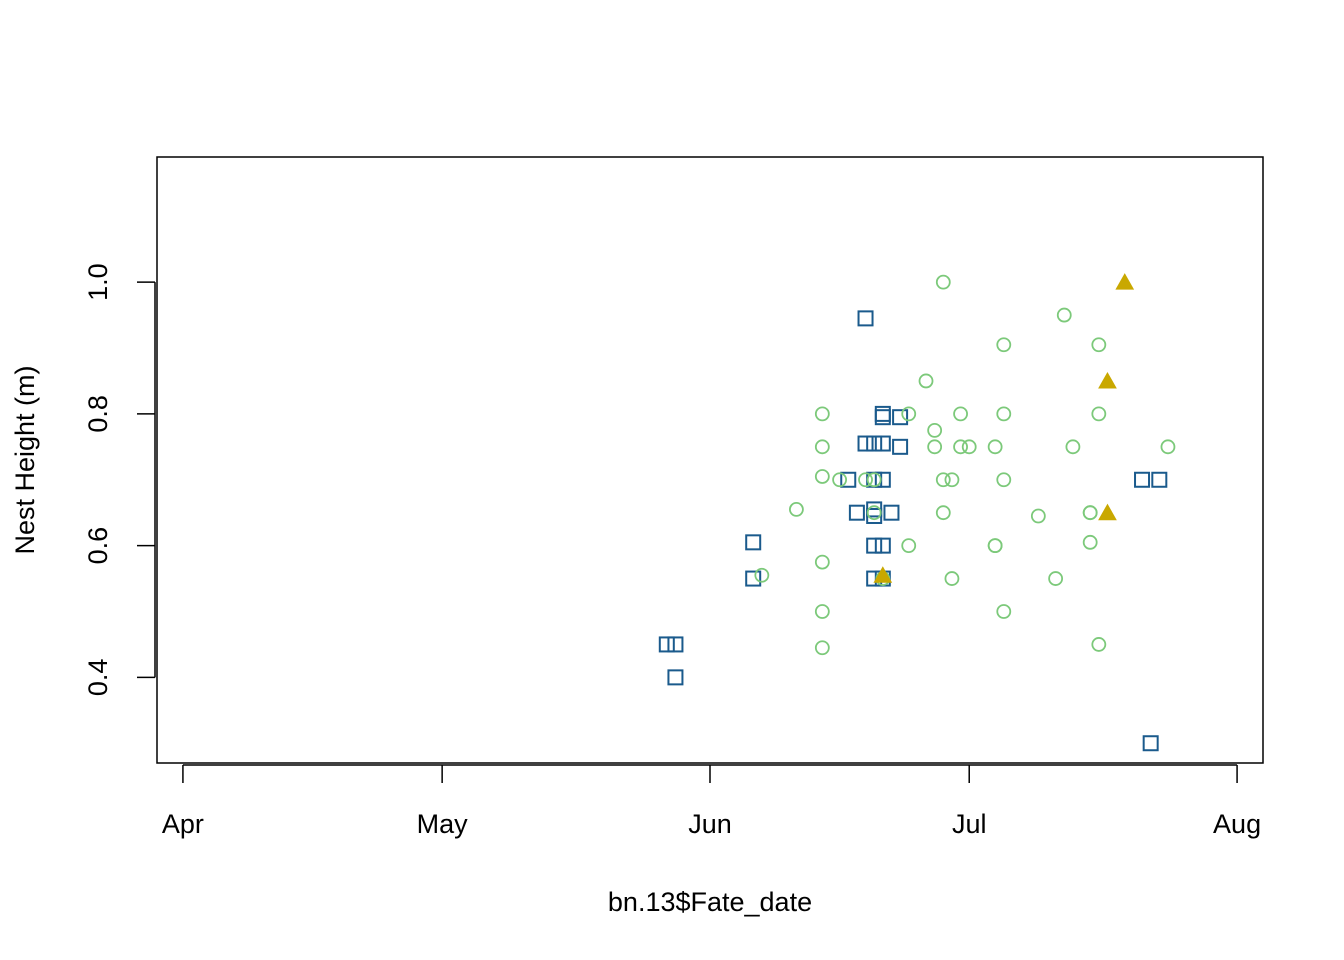 Image resolution: width=1344 pixels, height=960 pixels. I want to click on y-tick-label: 0.6, so click(98, 546).